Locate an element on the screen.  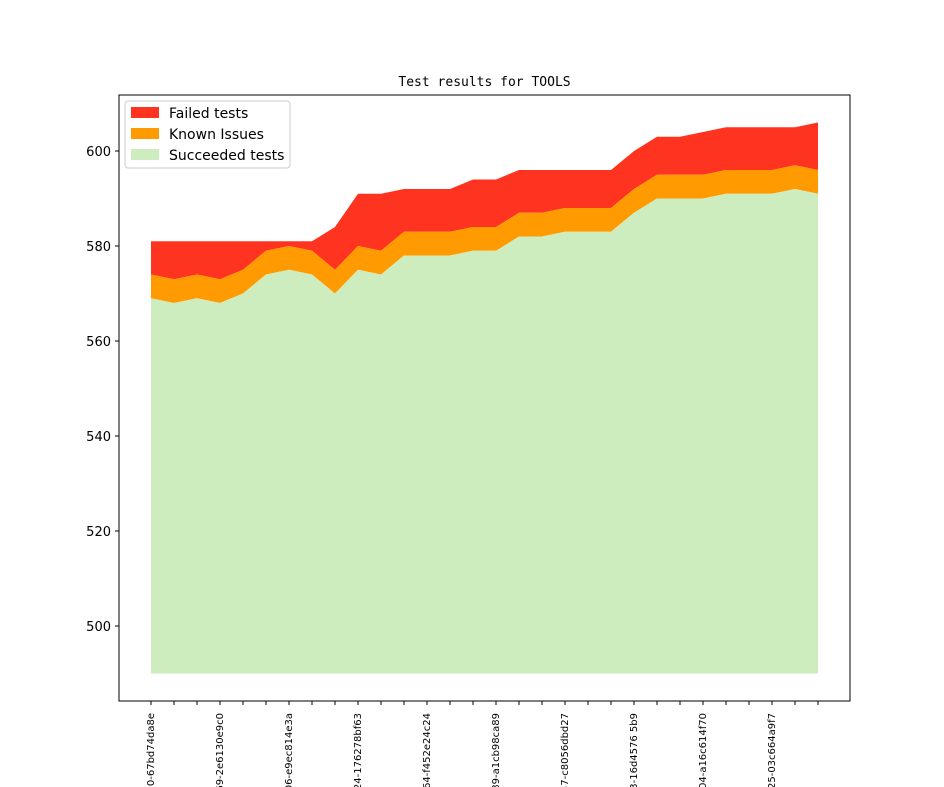
legend-label-failed-tests: Failed tests is located at coordinates (208, 114).